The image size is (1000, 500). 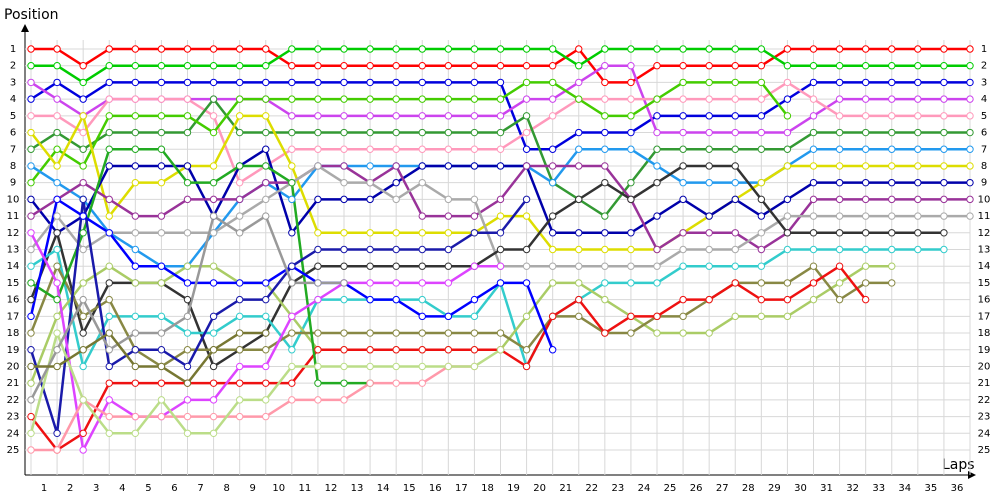 What do you see at coordinates (984, 49) in the screenshot?
I see `y-tick-label-right: 1` at bounding box center [984, 49].